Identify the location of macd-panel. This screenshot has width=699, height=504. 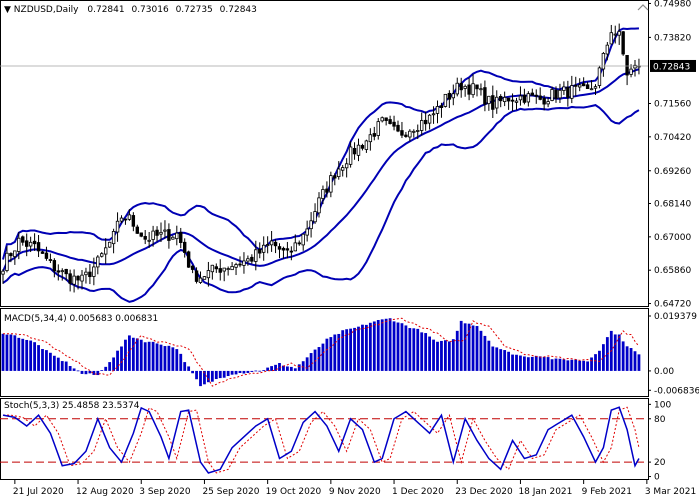
(321, 352).